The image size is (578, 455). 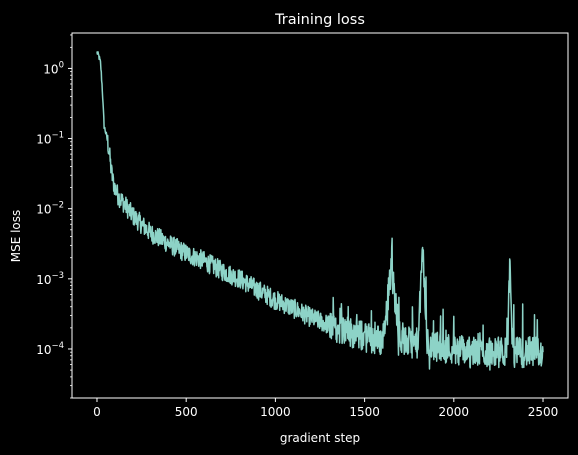 What do you see at coordinates (53, 68) in the screenshot?
I see `y-tick-label: 10⁰` at bounding box center [53, 68].